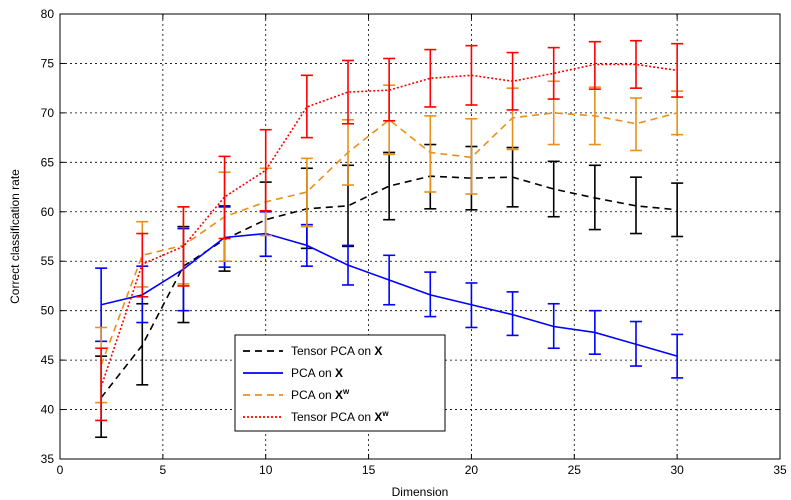 The image size is (791, 500). I want to click on y-tick-label: 80, so click(48, 14).